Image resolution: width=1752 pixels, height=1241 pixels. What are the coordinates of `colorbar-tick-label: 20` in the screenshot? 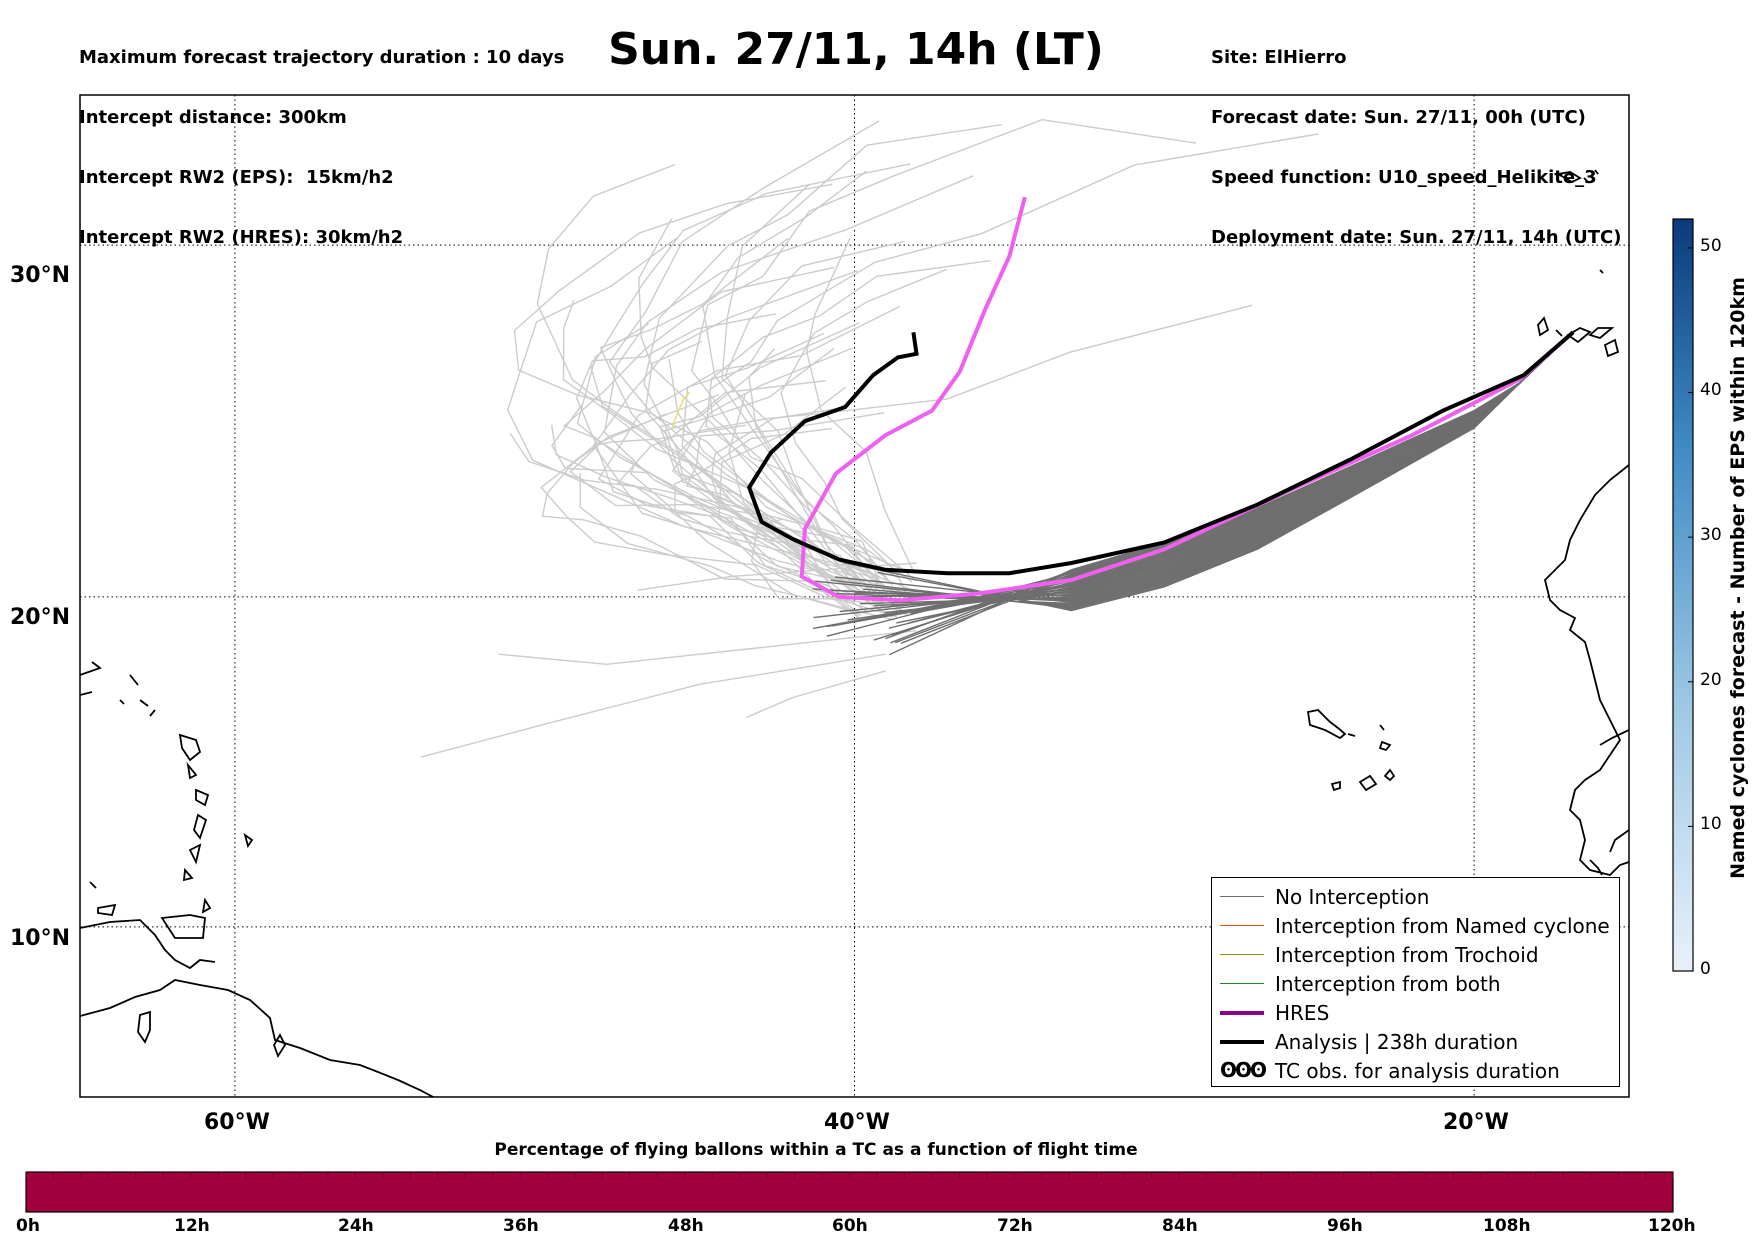 It's located at (1711, 680).